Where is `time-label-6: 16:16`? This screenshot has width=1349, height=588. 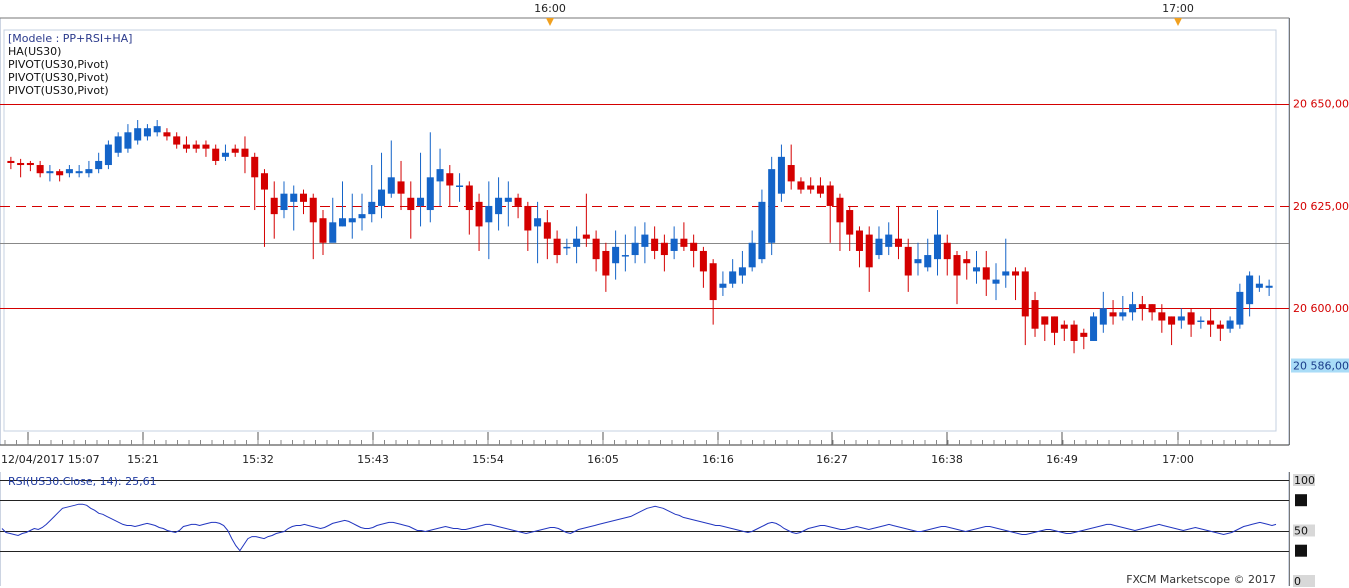 time-label-6: 16:16 is located at coordinates (718, 459).